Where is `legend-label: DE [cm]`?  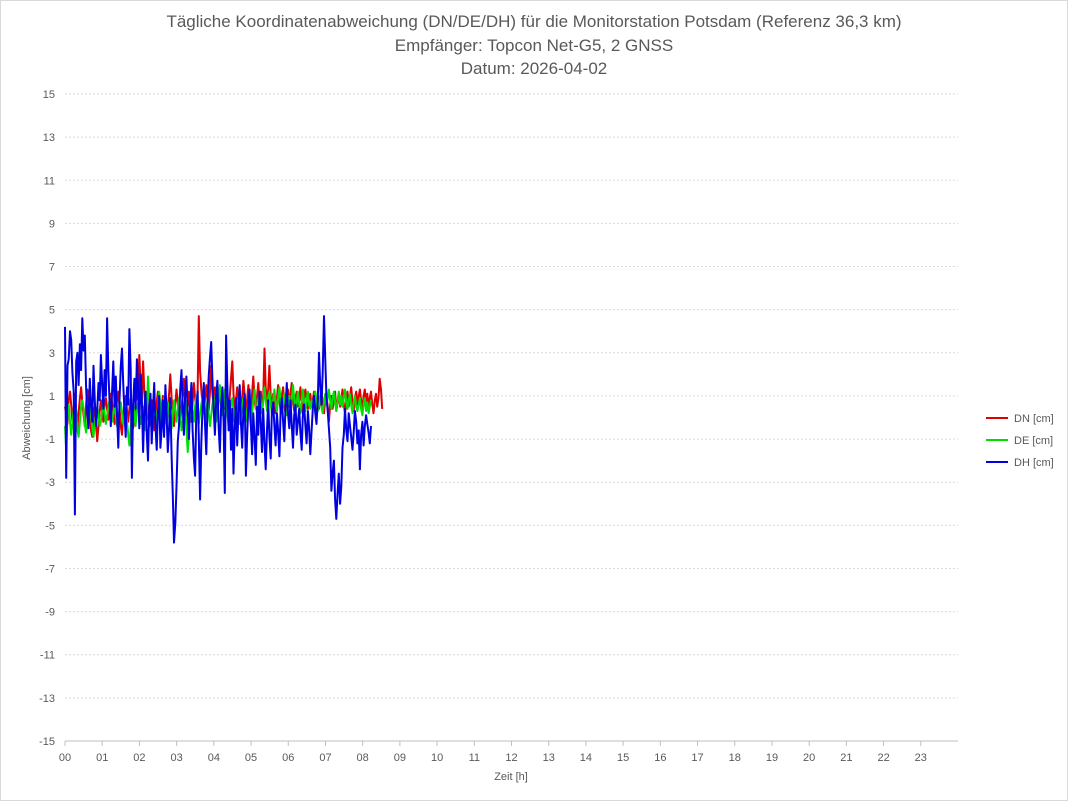 legend-label: DE [cm] is located at coordinates (1033, 441).